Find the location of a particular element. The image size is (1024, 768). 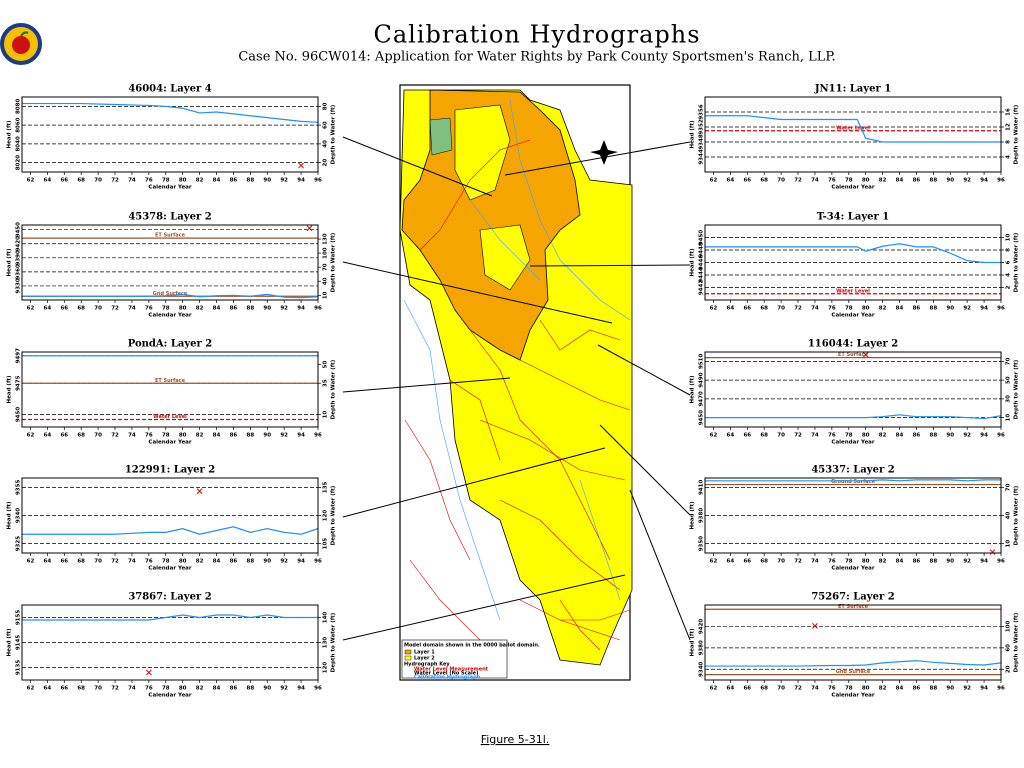

y2-tick-label: 80 is located at coordinates (326, 106).